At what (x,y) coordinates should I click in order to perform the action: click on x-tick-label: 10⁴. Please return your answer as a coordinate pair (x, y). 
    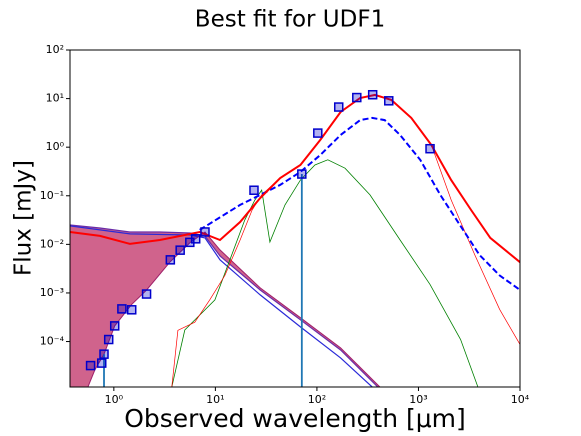
    Looking at the image, I should click on (520, 399).